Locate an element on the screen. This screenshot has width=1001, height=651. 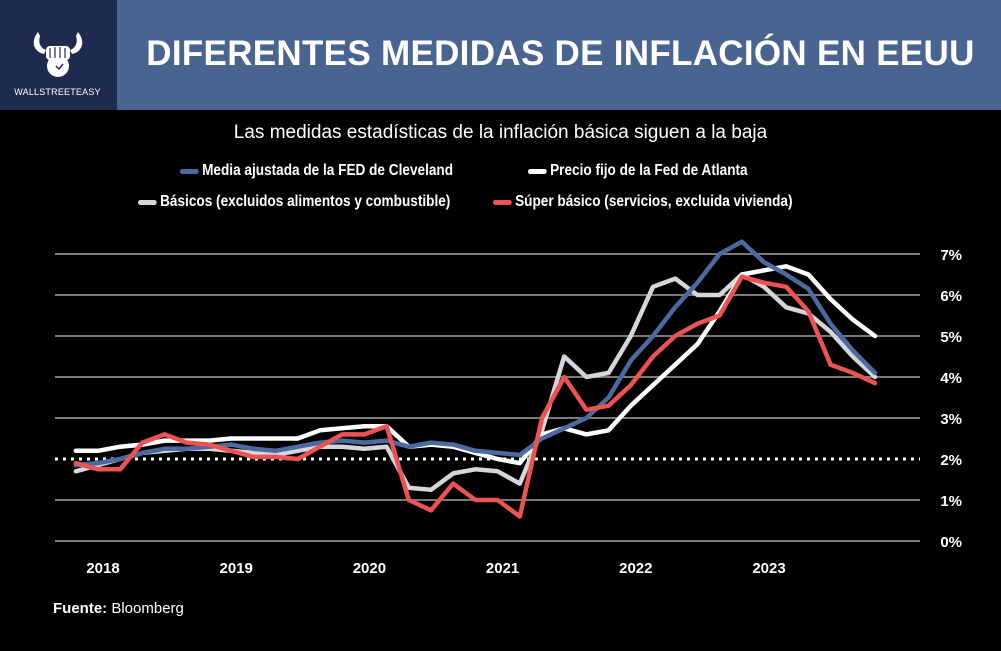
y-tick-label: 1% is located at coordinates (951, 501).